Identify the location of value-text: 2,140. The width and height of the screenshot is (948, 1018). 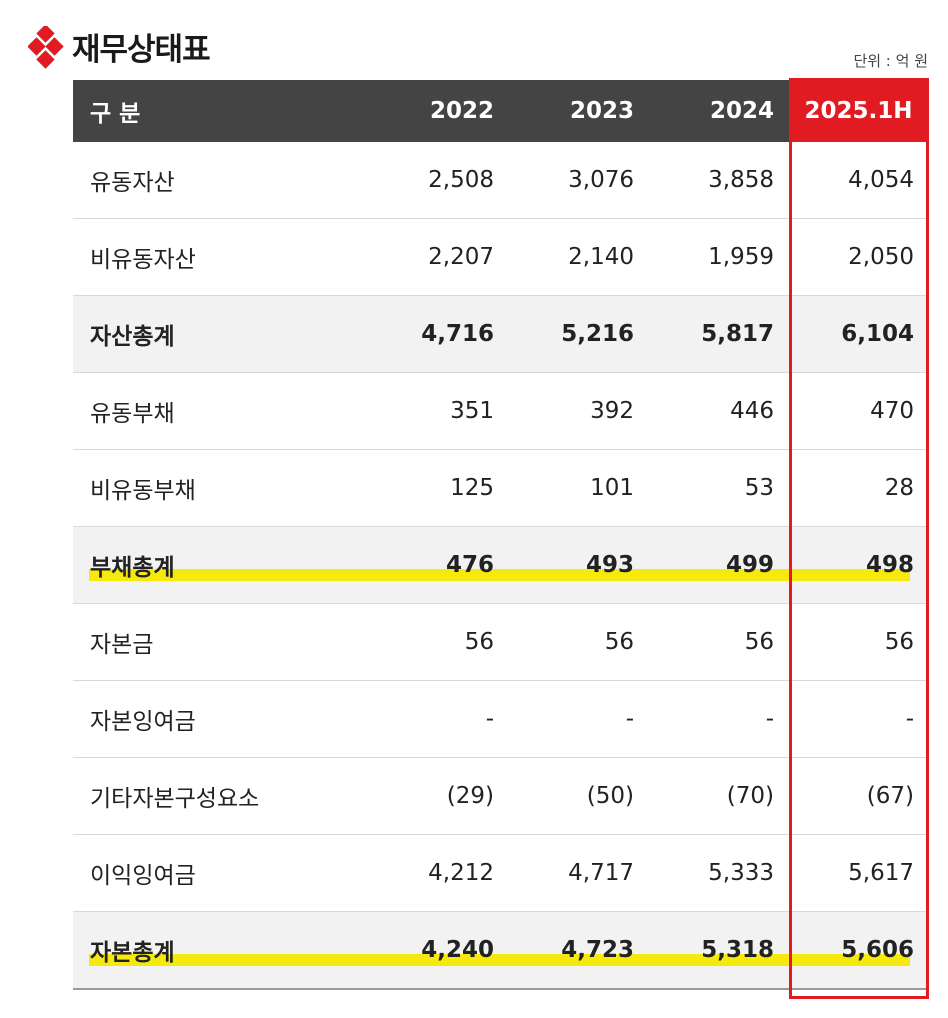
(601, 257).